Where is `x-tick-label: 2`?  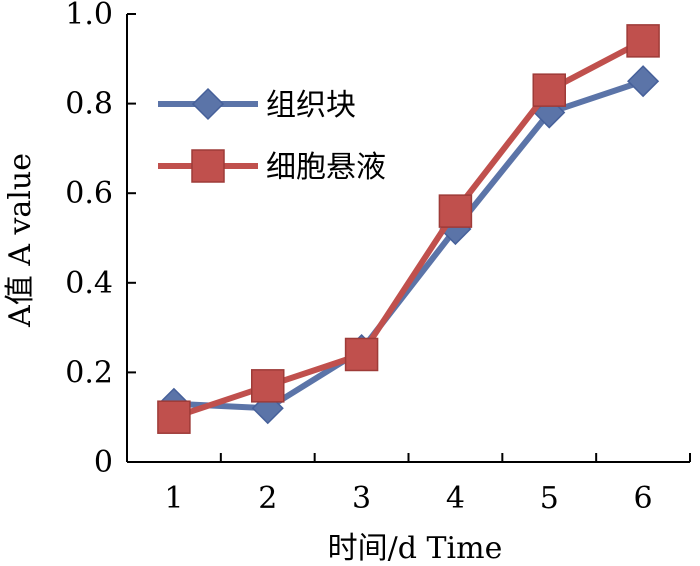
x-tick-label: 2 is located at coordinates (267, 498).